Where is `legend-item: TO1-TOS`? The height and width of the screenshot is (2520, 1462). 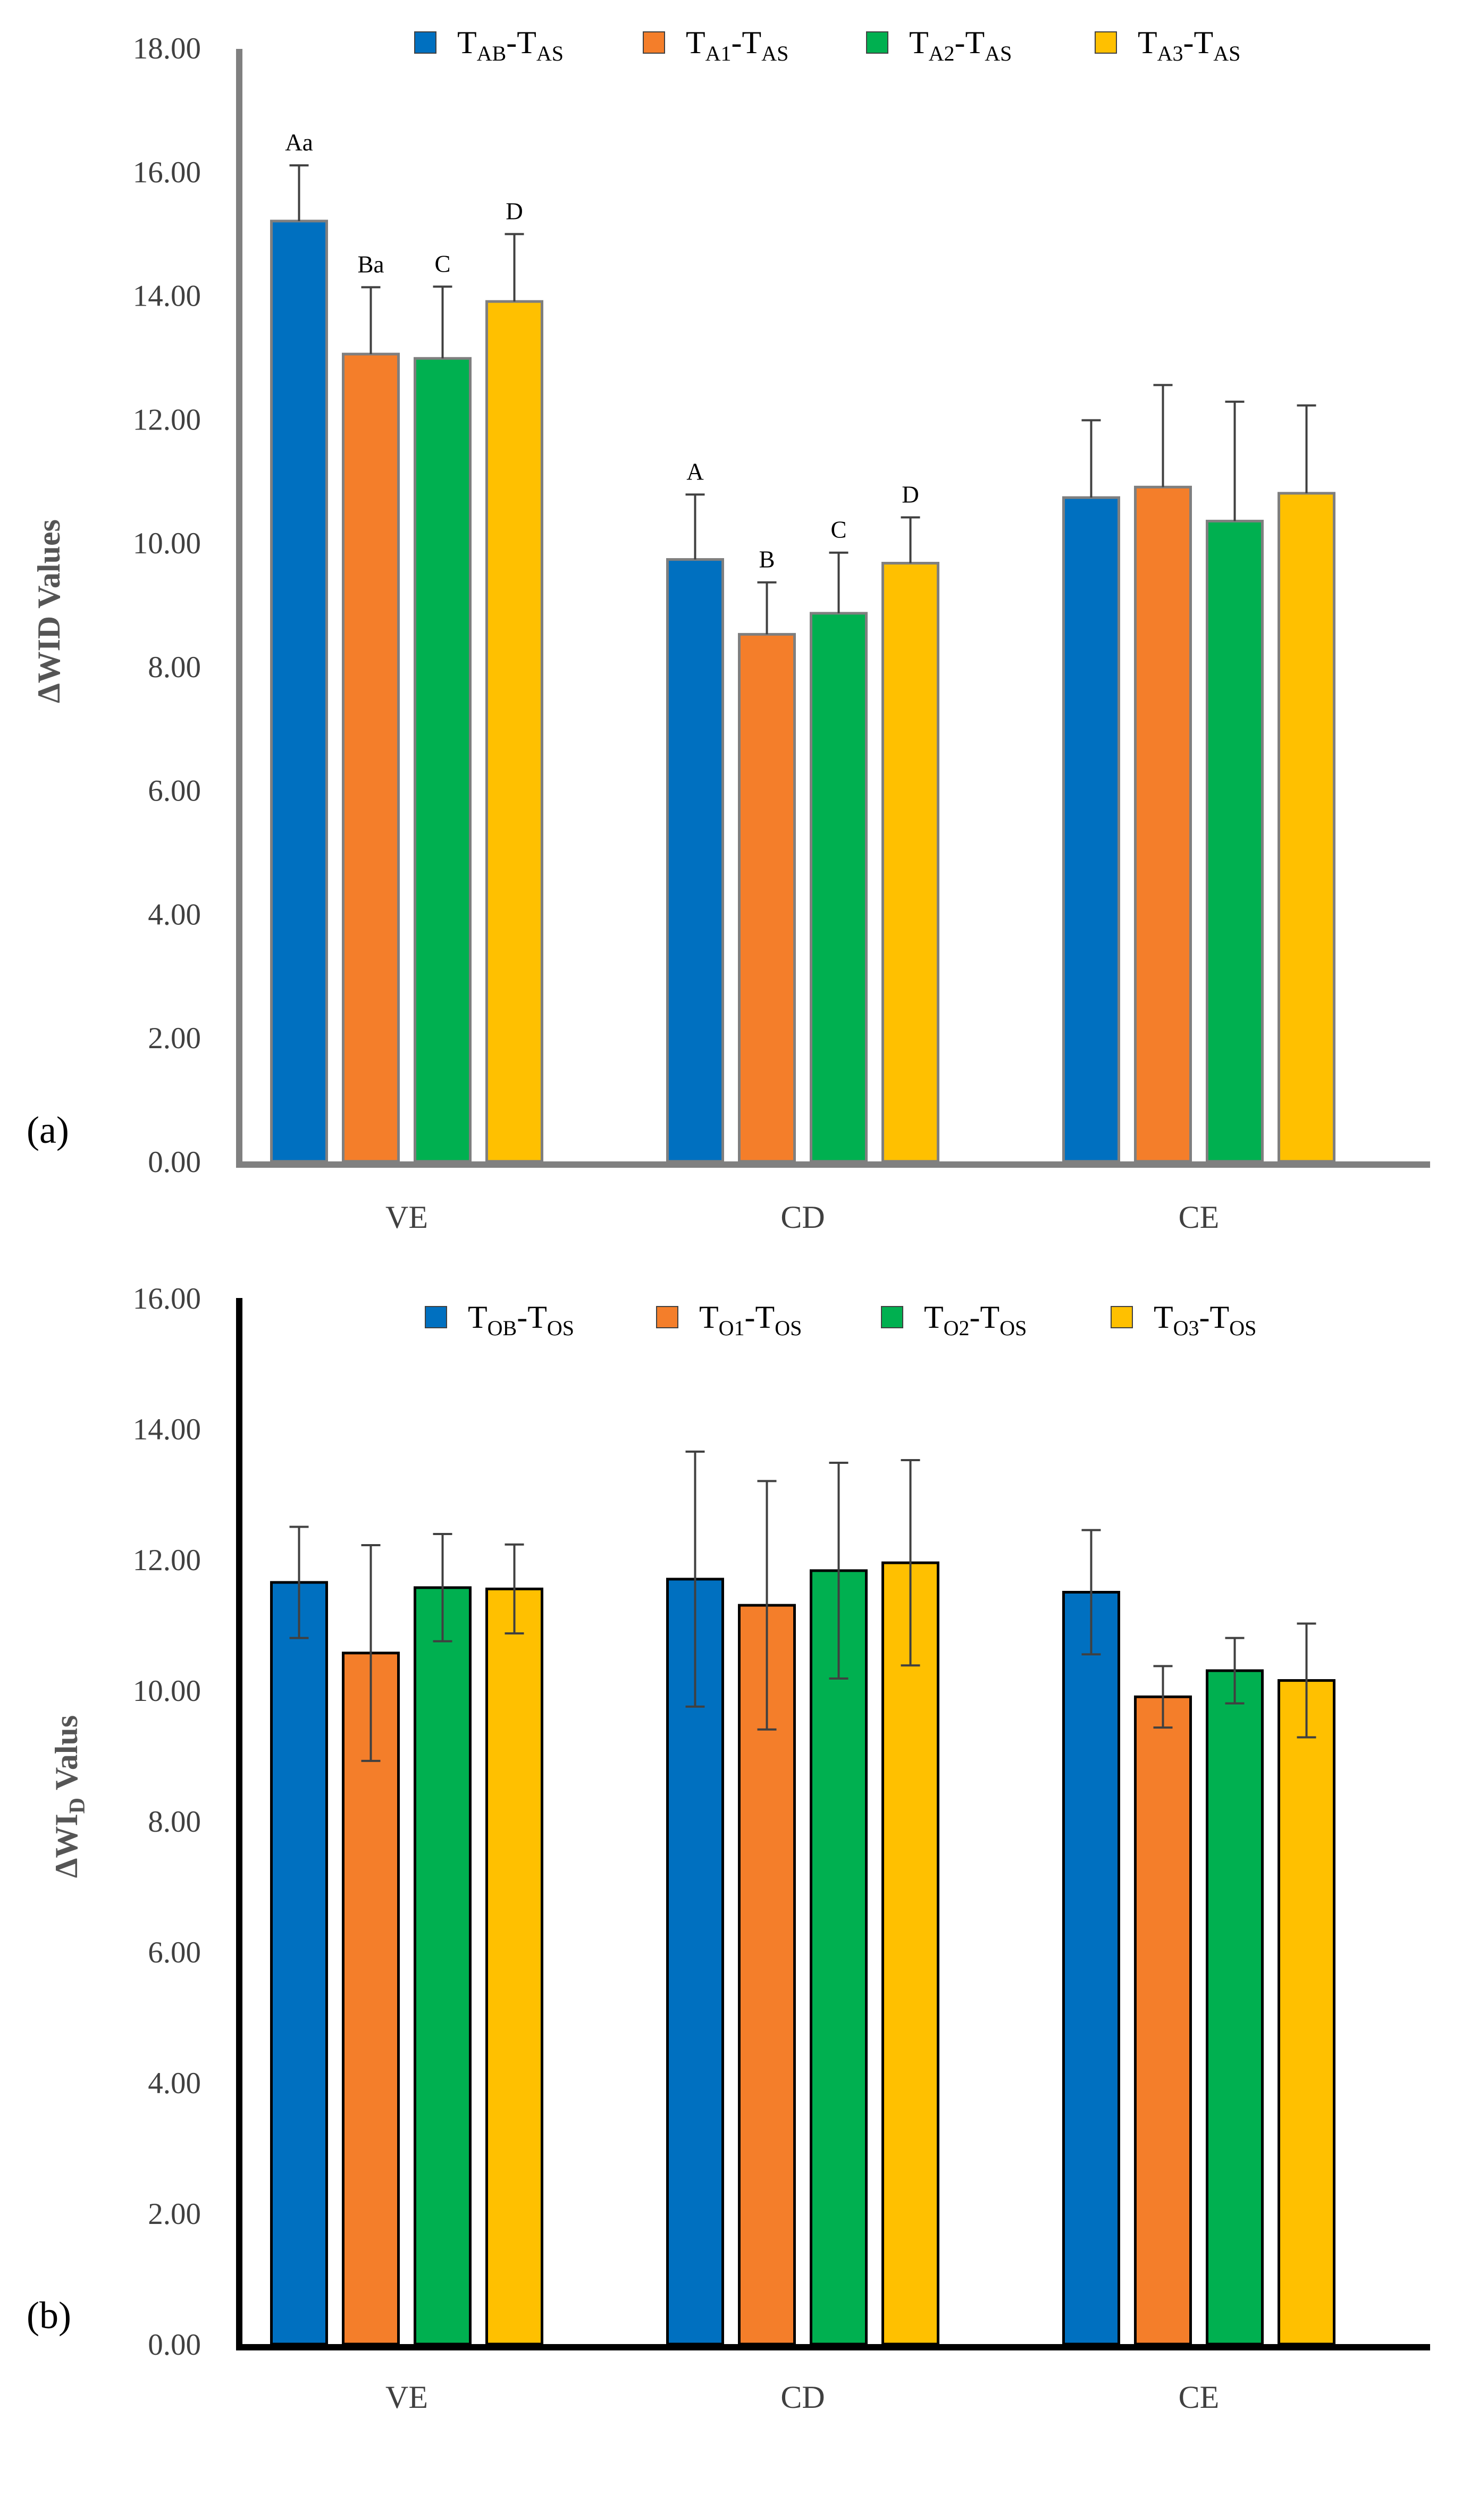
legend-item: TO1-TOS is located at coordinates (729, 1320).